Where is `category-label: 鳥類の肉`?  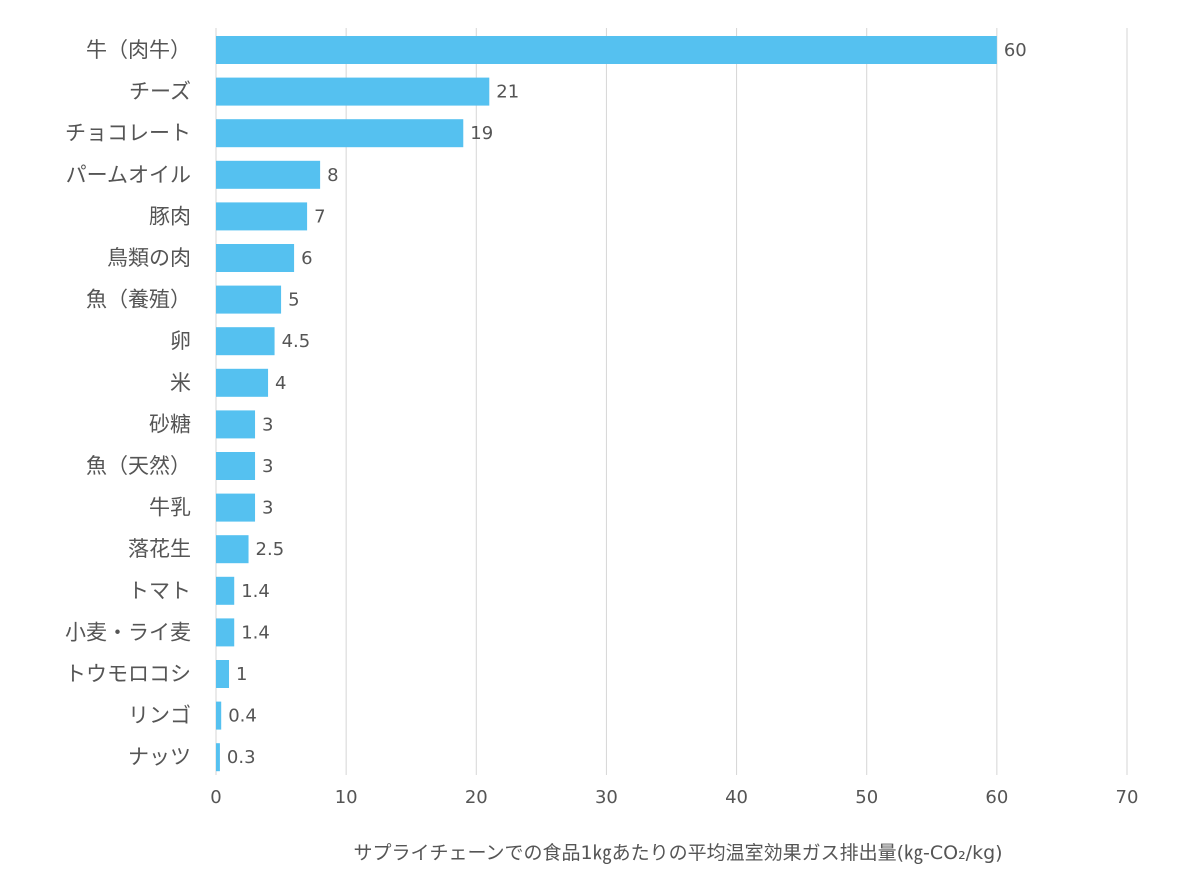 category-label: 鳥類の肉 is located at coordinates (149, 258).